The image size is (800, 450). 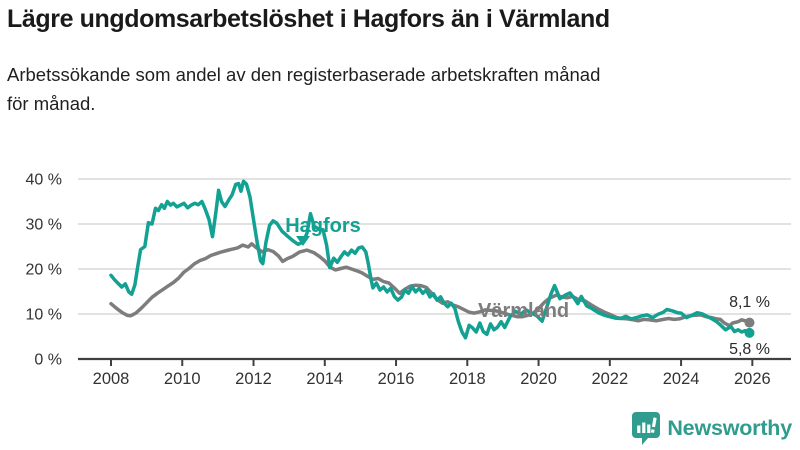 What do you see at coordinates (749, 332) in the screenshot?
I see `hagfors-end-dot` at bounding box center [749, 332].